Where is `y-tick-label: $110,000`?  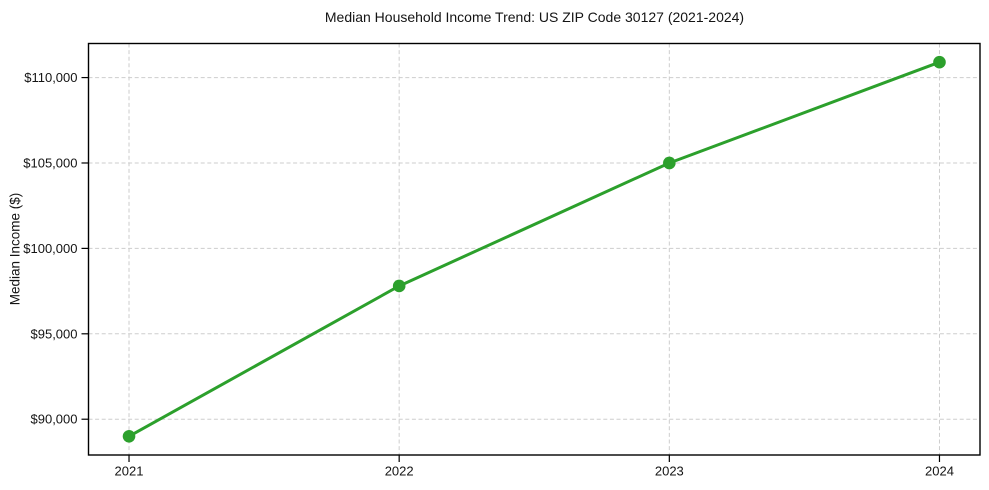
y-tick-label: $110,000 is located at coordinates (50, 77).